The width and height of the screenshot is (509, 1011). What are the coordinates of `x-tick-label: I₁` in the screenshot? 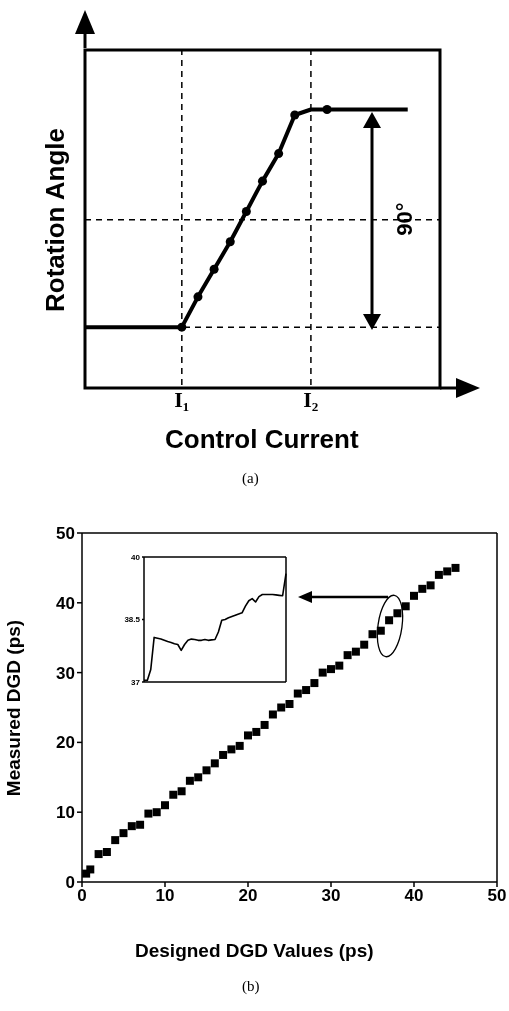 It's located at (182, 399).